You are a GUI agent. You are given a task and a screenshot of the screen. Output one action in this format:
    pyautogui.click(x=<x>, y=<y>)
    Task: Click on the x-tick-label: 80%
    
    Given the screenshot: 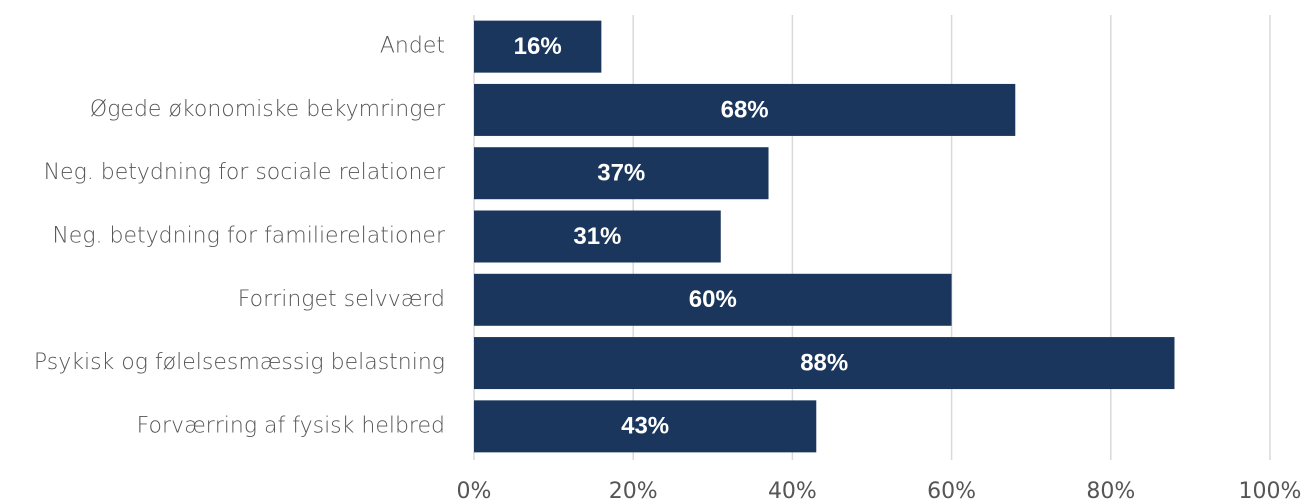 What is the action you would take?
    pyautogui.click(x=1110, y=490)
    